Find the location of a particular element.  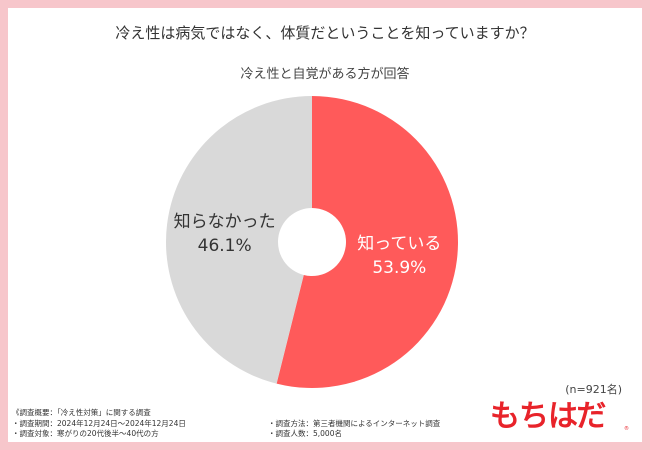

notes-respondents: ・調査人数：5,000名 is located at coordinates (305, 433).